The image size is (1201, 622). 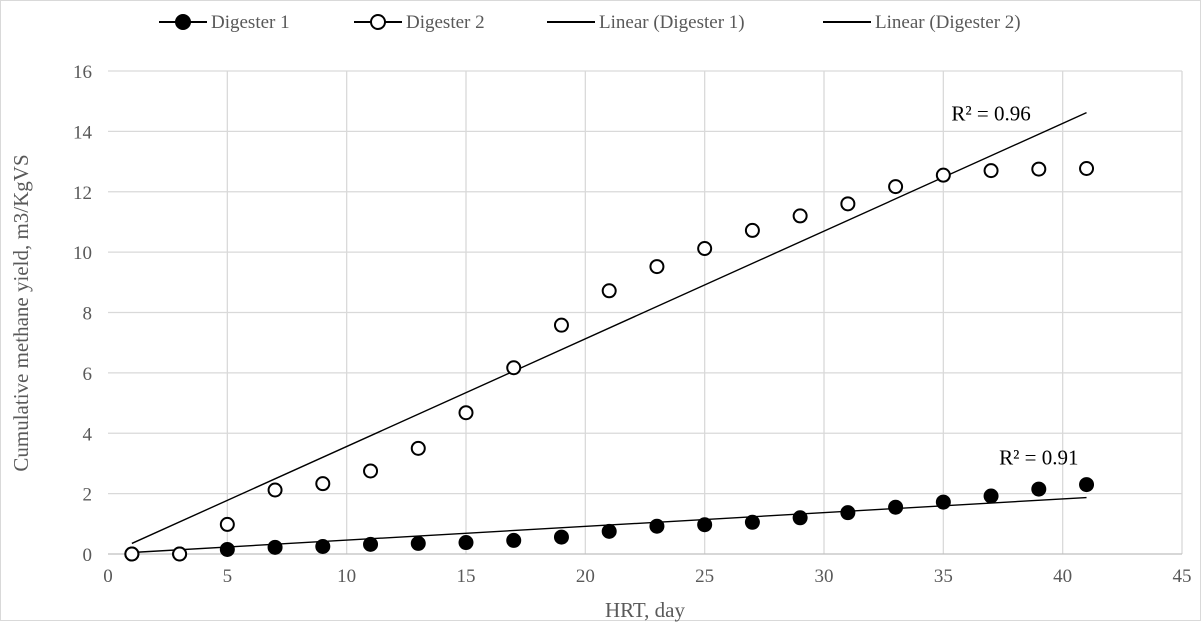 I want to click on y-tick-labels: 0 2 4 6 8 10 12 14 16, so click(x=83, y=314).